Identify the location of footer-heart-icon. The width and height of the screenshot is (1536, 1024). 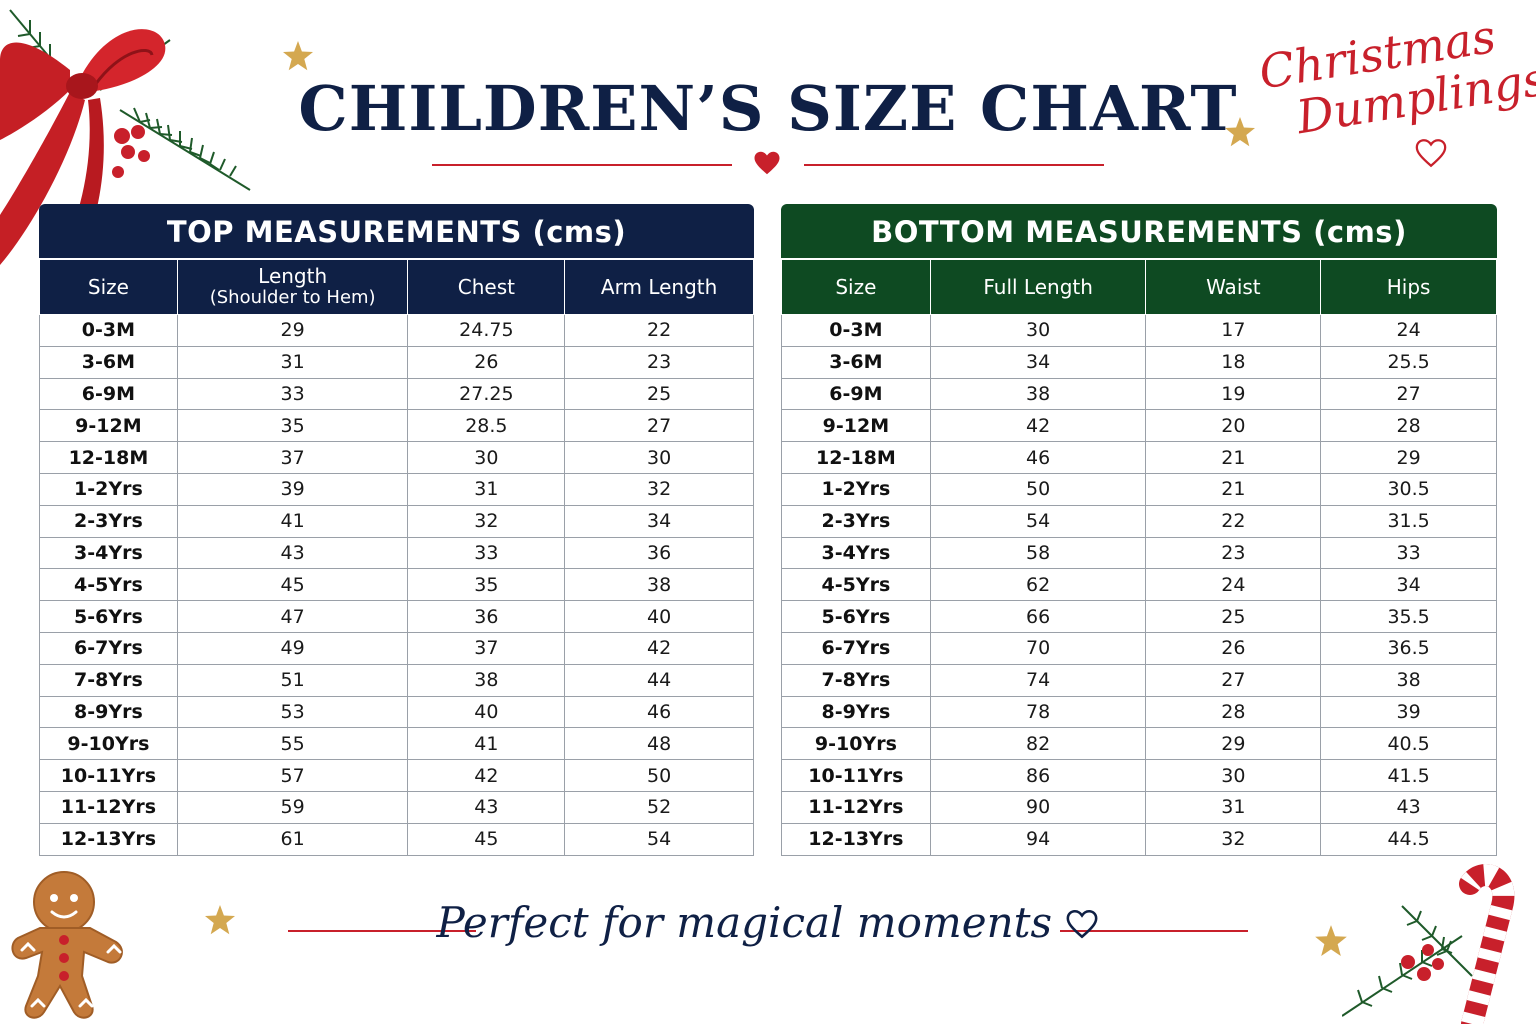
(1082, 924).